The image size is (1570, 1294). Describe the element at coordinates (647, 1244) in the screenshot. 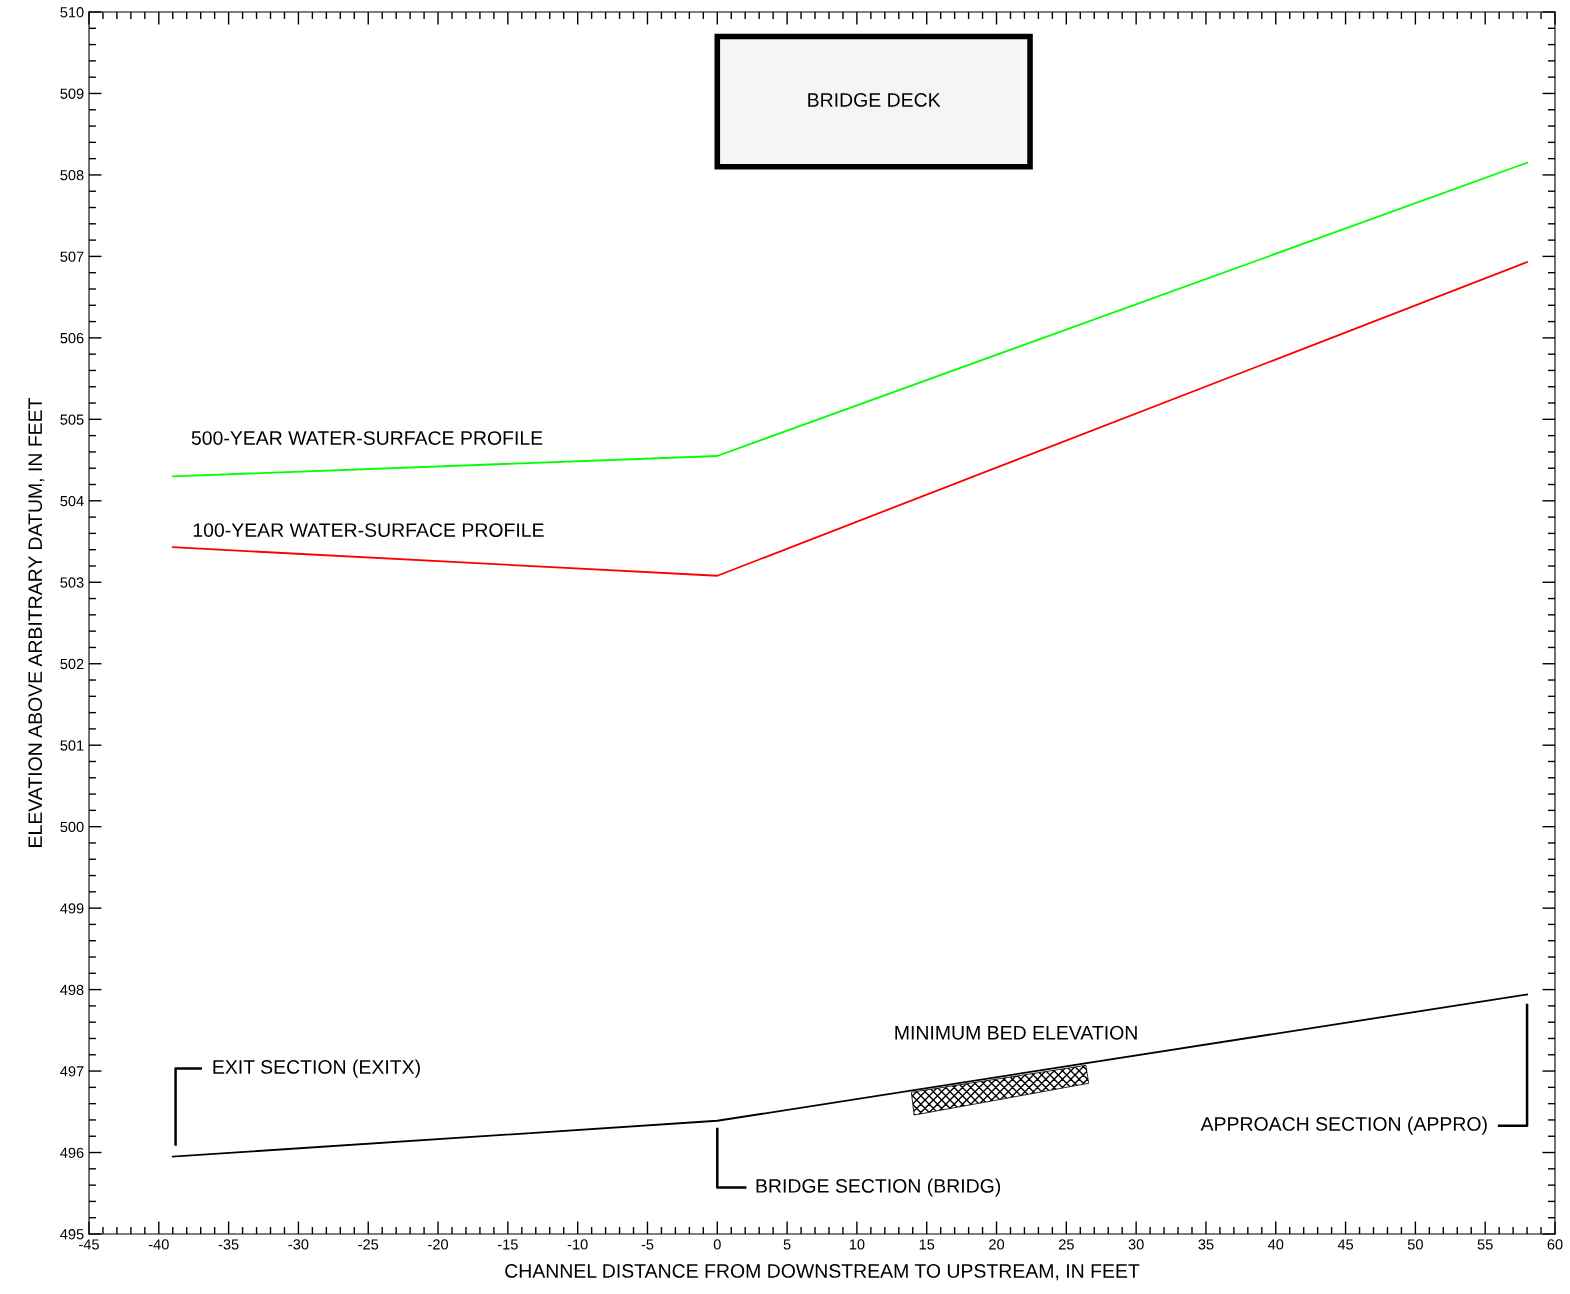

I see `x-tick-label: -5` at that location.